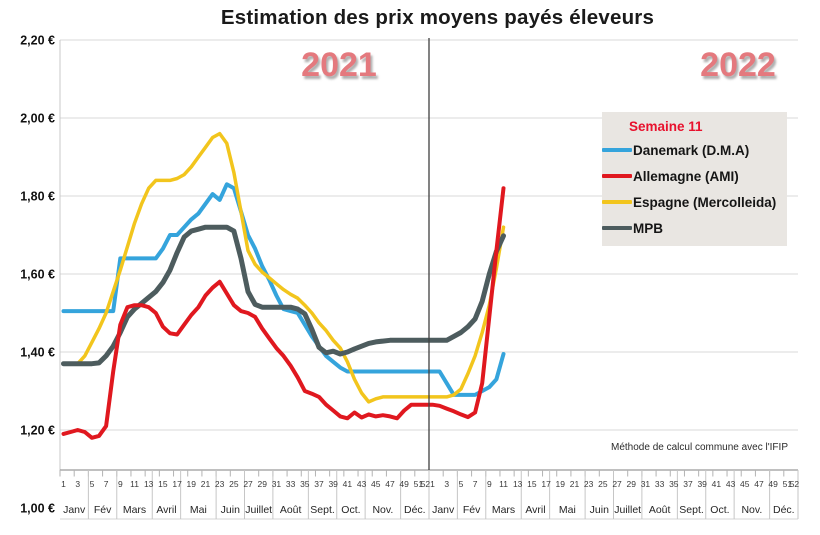 The height and width of the screenshot is (535, 820). What do you see at coordinates (415, 510) in the screenshot?
I see `month-label: Déc.` at bounding box center [415, 510].